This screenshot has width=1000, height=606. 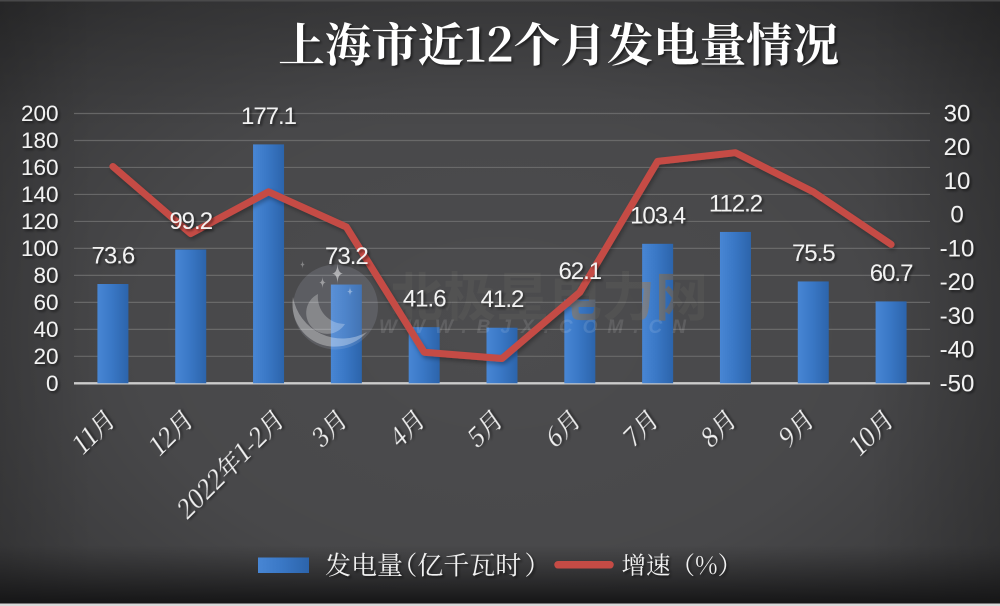 I want to click on svg-text: -40, so click(x=957, y=350).